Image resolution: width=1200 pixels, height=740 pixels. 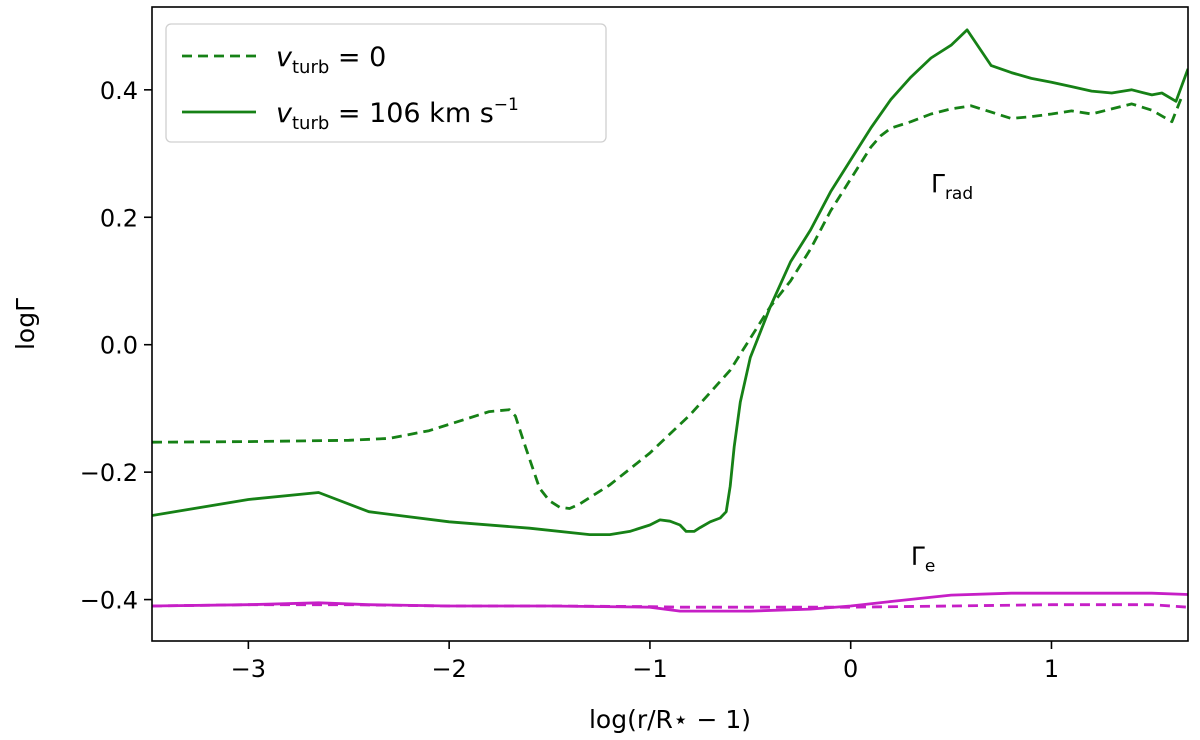 I want to click on x-tick-label: −2, so click(x=448, y=669).